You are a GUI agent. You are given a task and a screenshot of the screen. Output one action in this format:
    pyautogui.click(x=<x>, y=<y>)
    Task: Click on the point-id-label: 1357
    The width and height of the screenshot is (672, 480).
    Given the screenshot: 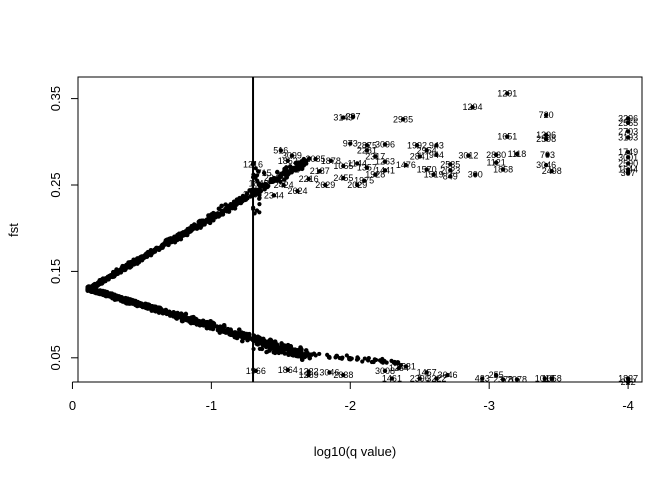 What is the action you would take?
    pyautogui.click(x=367, y=168)
    